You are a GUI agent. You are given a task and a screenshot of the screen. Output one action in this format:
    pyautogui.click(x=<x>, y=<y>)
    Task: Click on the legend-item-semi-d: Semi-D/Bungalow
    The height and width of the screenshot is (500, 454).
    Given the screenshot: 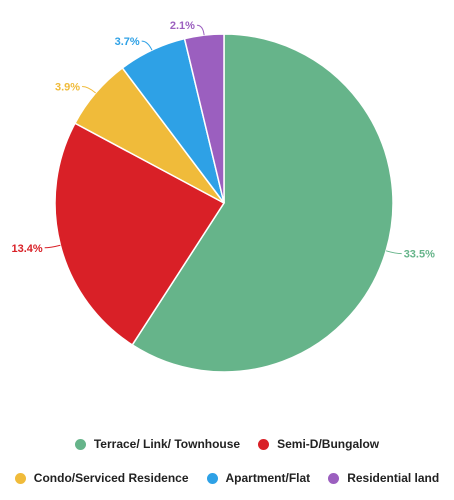 What is the action you would take?
    pyautogui.click(x=318, y=444)
    